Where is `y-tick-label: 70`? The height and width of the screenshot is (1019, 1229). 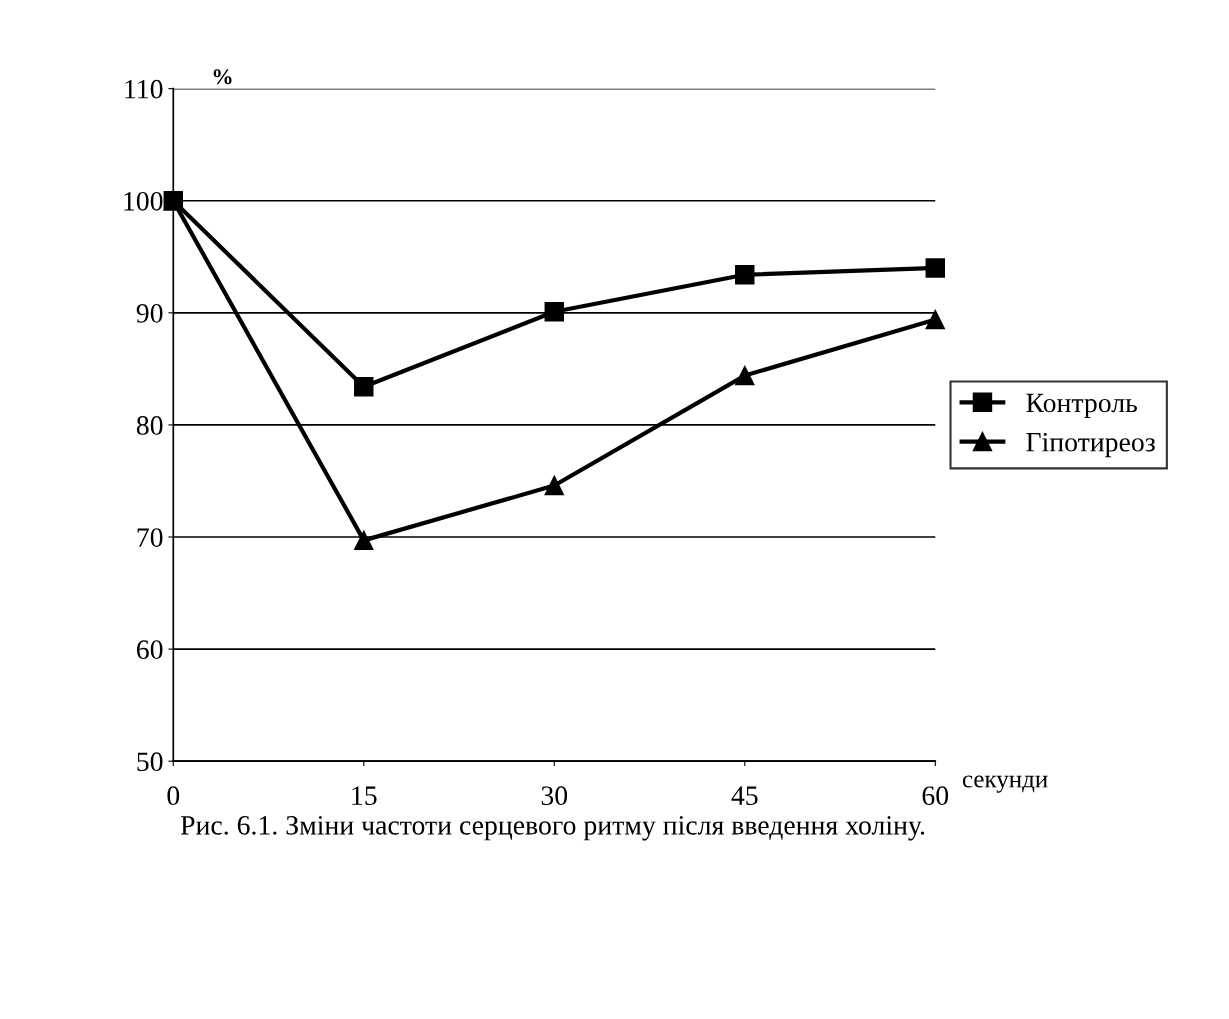
y-tick-label: 70 is located at coordinates (150, 537).